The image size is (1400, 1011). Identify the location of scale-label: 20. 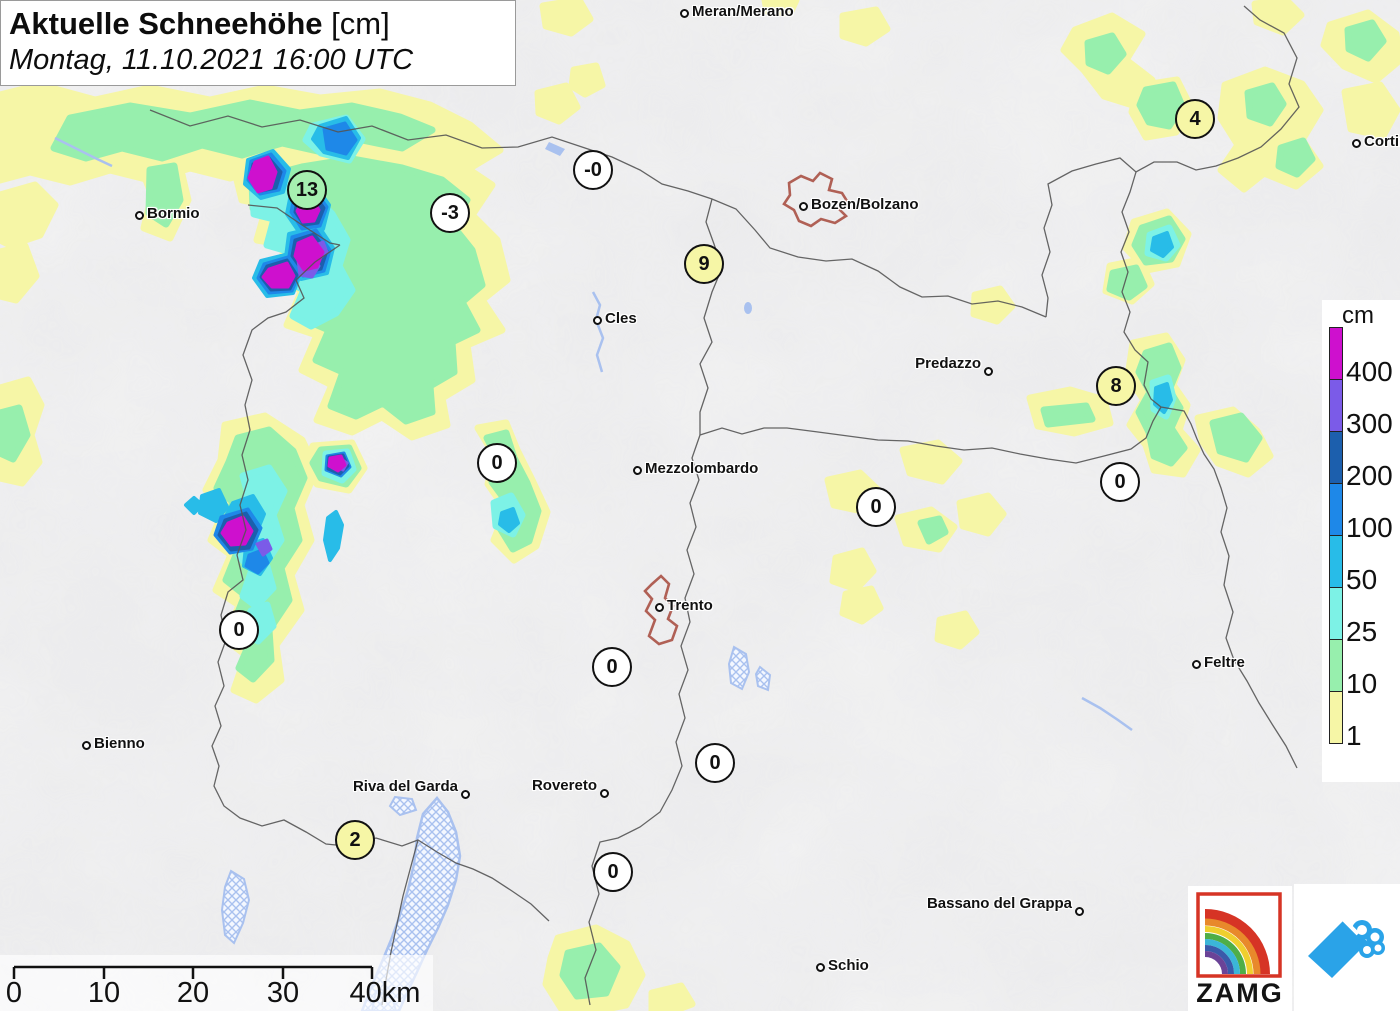
(193, 993).